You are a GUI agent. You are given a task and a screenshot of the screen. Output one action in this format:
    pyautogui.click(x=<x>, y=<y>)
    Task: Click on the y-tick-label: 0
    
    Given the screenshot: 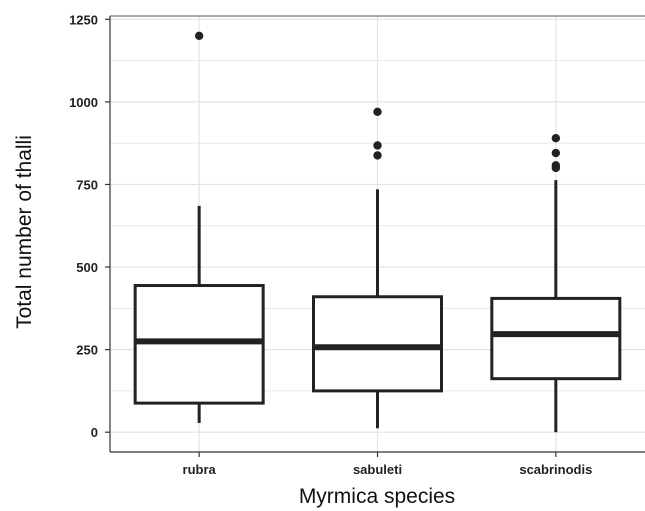 What is the action you would take?
    pyautogui.click(x=94, y=432)
    